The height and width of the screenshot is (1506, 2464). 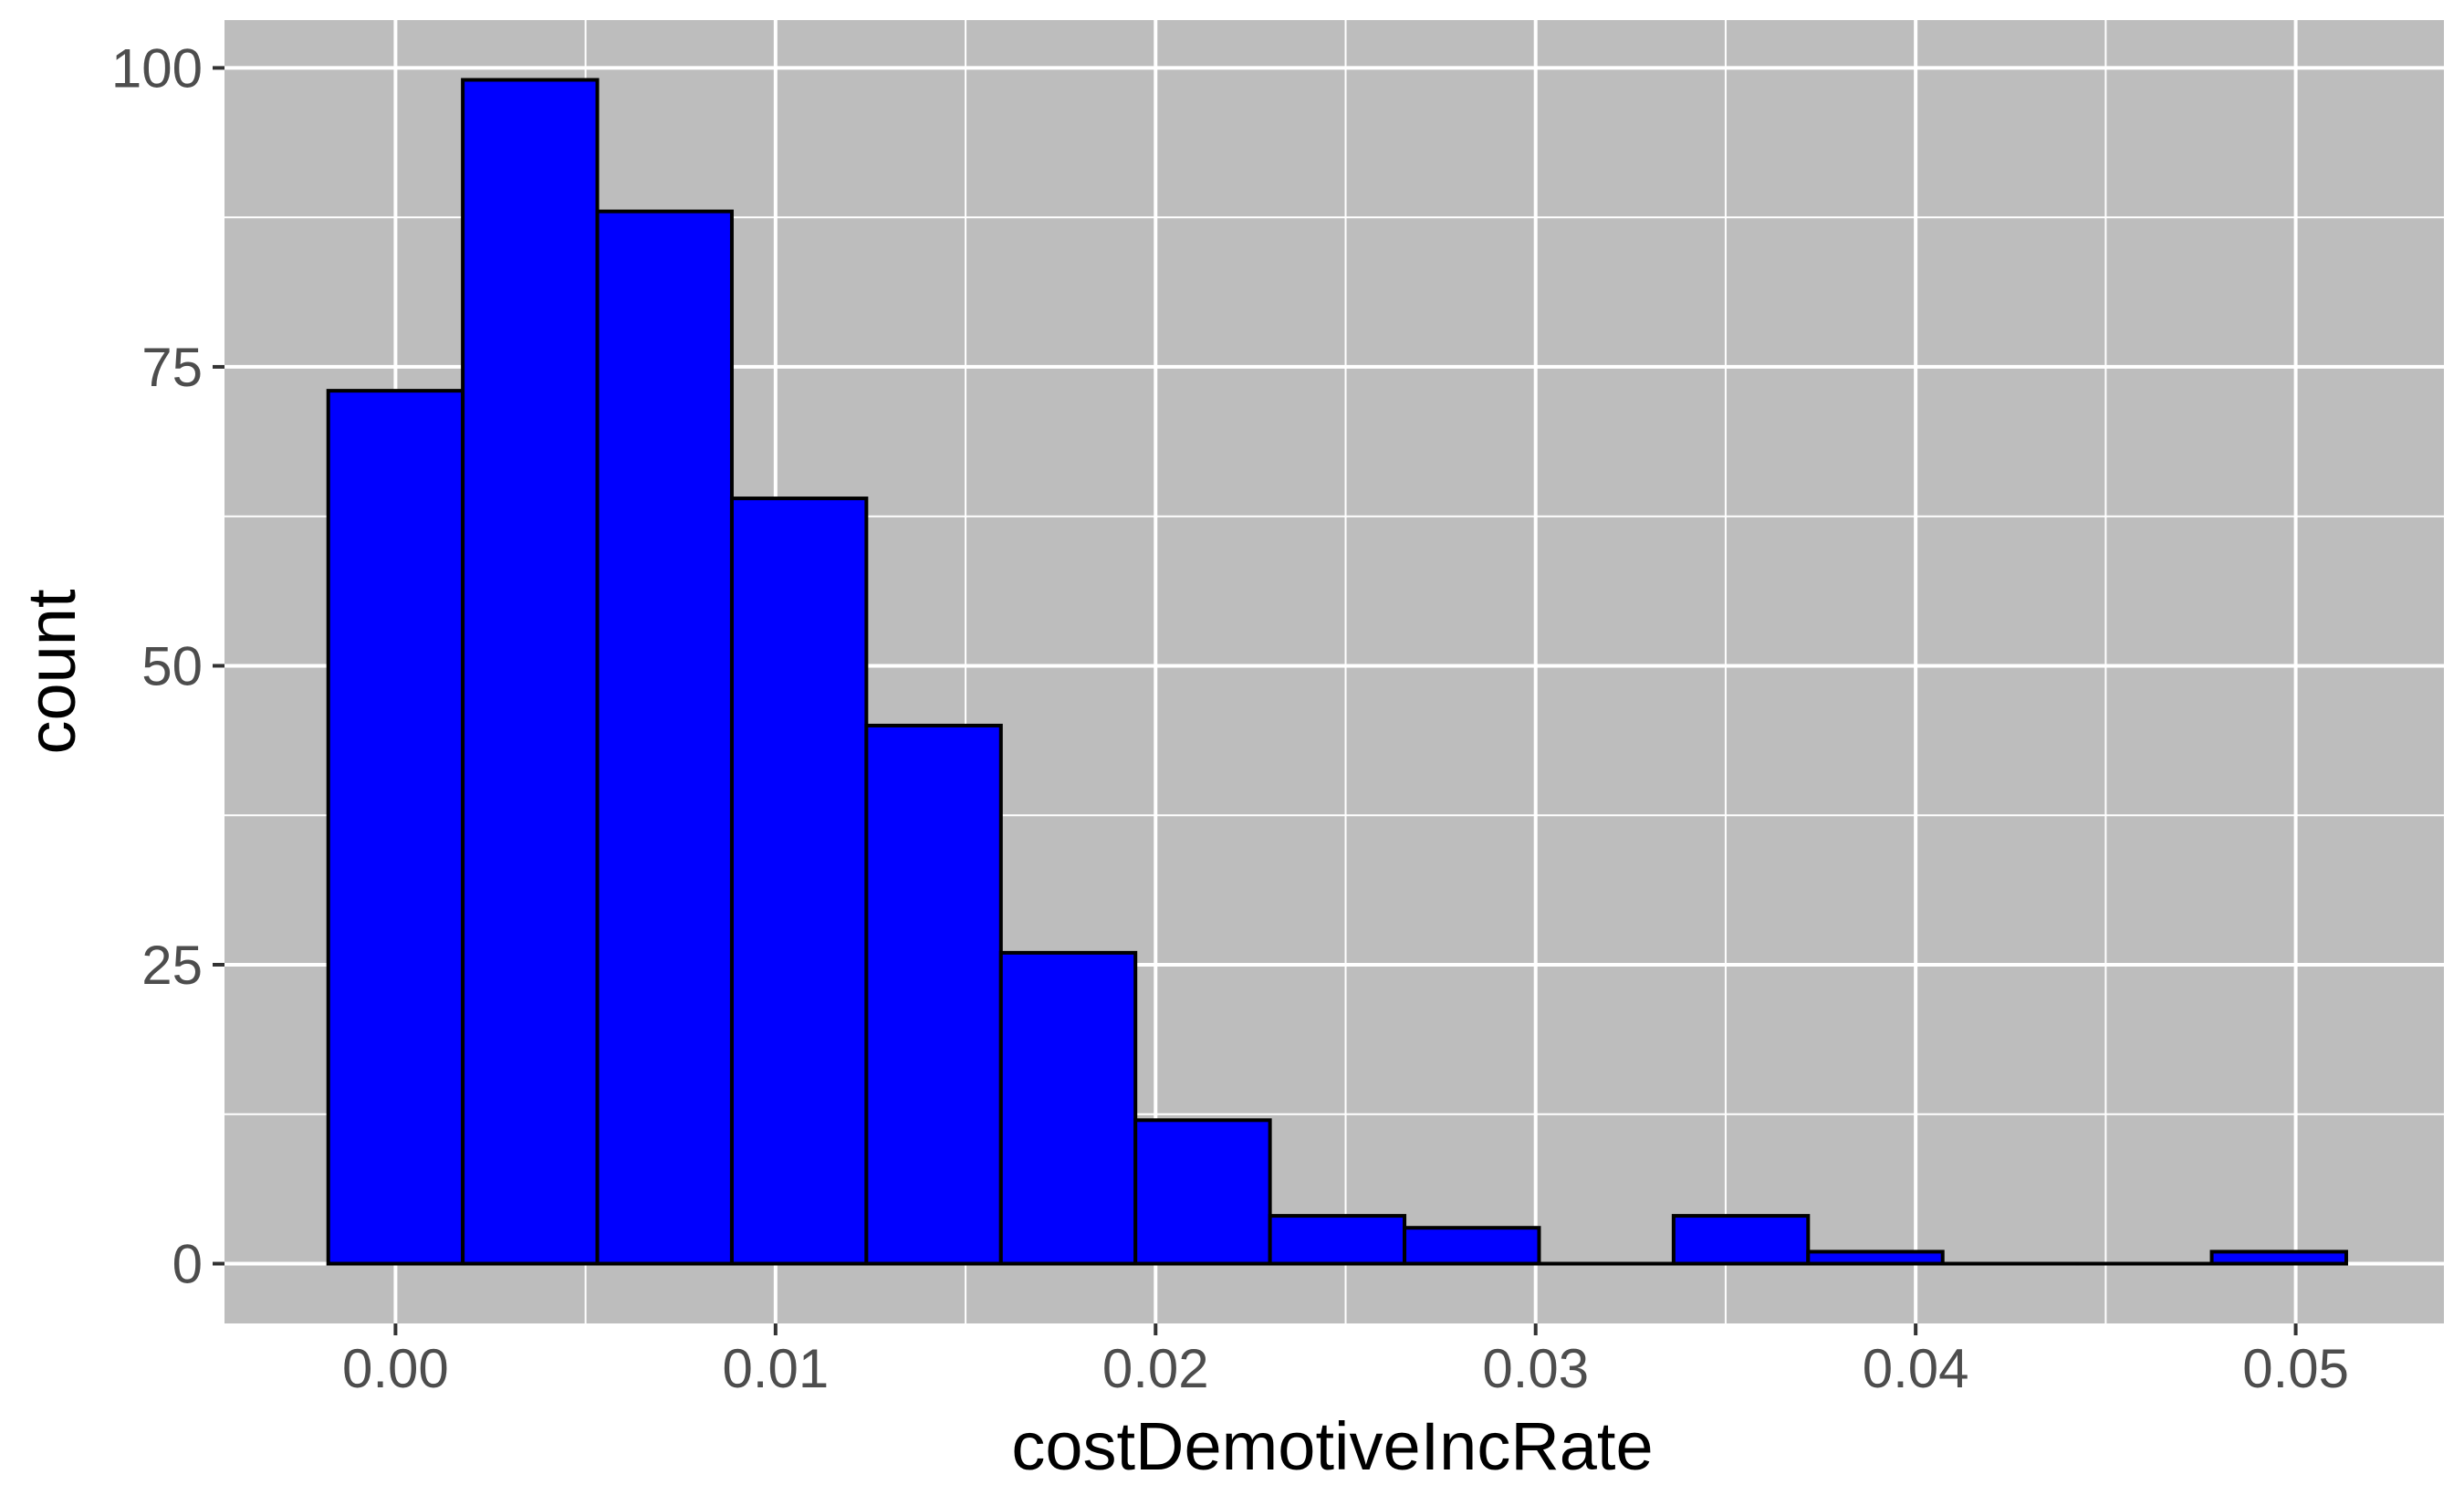 What do you see at coordinates (172, 965) in the screenshot?
I see `y-tick-label: 25` at bounding box center [172, 965].